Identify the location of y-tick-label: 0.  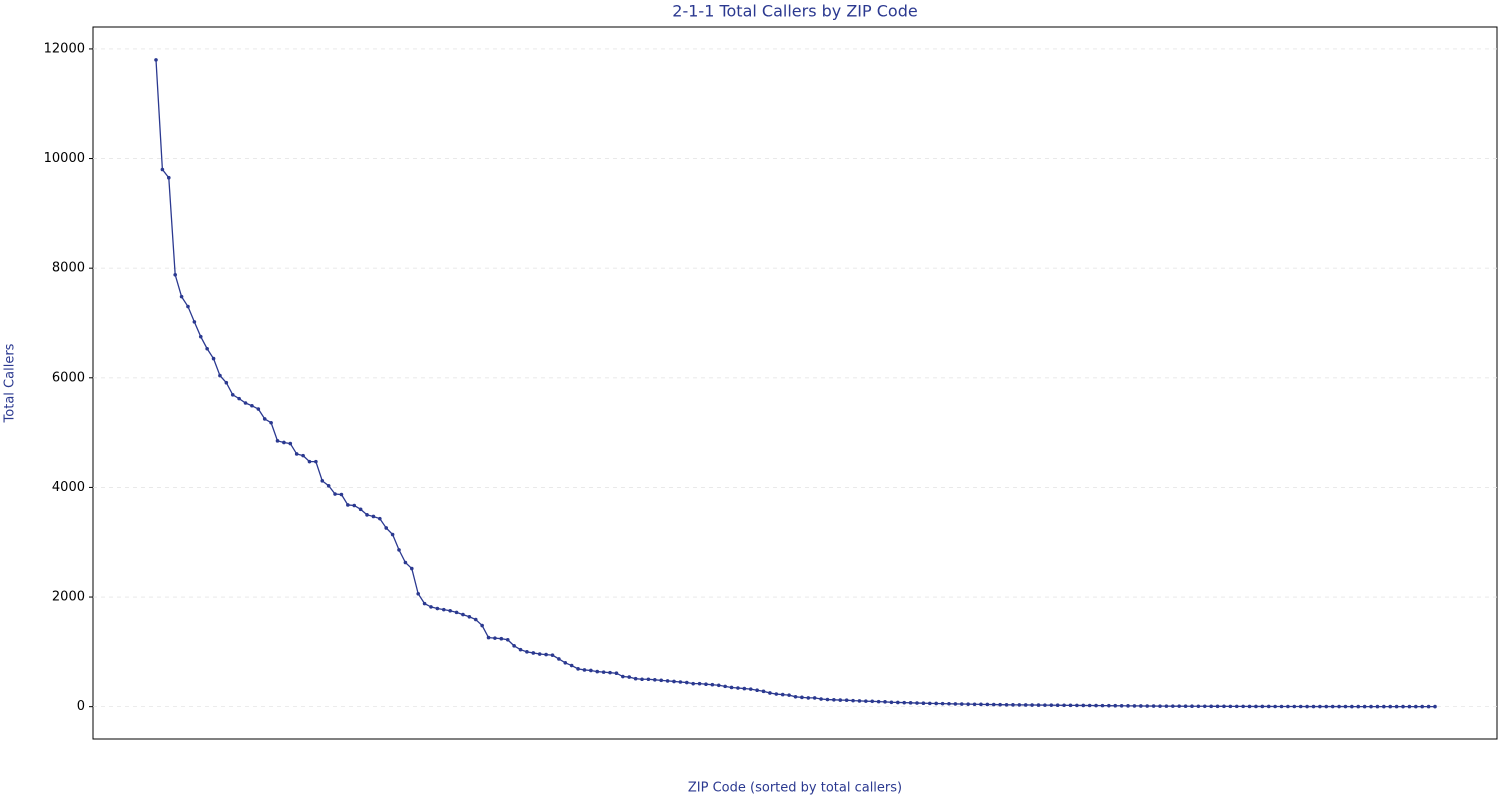
(81, 706).